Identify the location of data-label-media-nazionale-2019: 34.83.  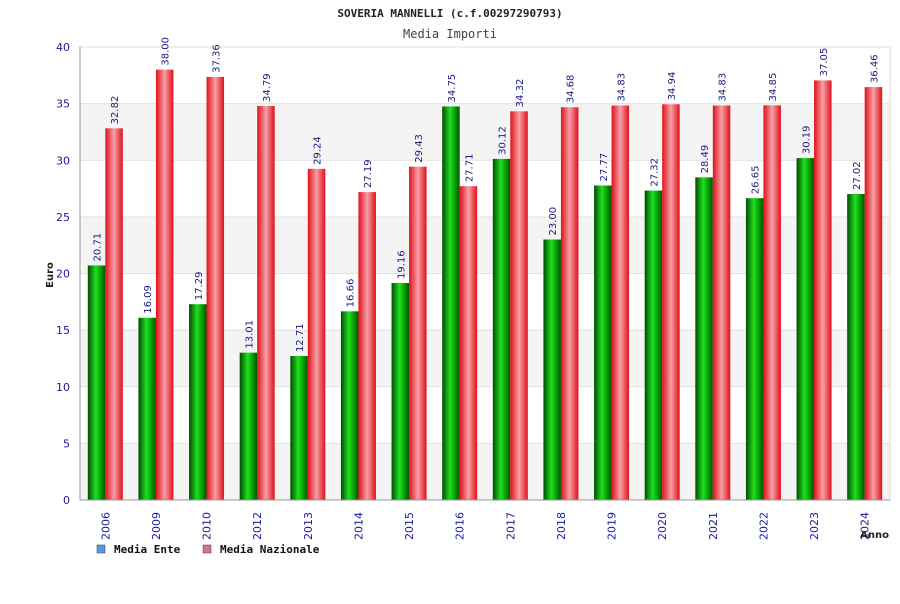
(621, 87).